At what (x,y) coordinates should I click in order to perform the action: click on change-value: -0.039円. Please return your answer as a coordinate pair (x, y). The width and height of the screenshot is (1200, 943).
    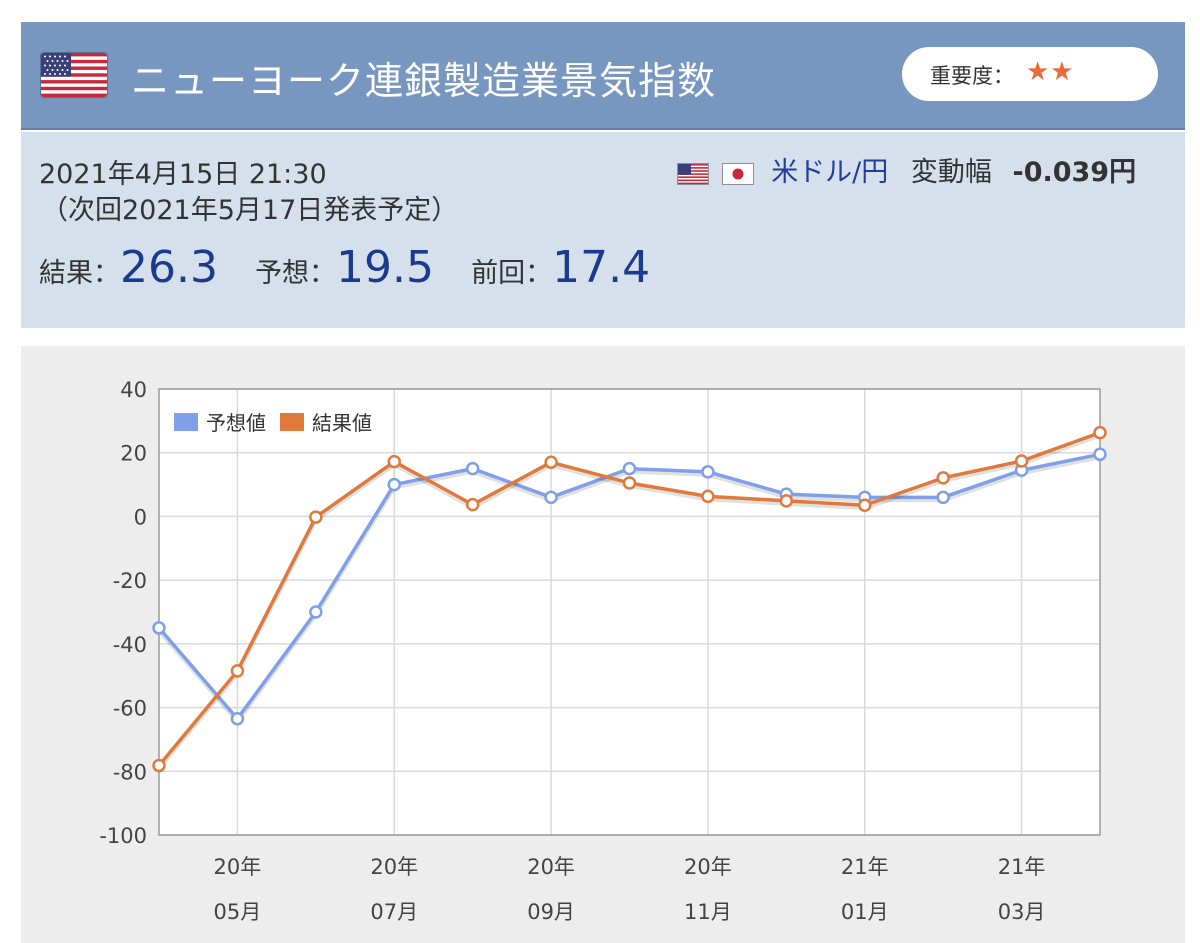
    Looking at the image, I should click on (1074, 172).